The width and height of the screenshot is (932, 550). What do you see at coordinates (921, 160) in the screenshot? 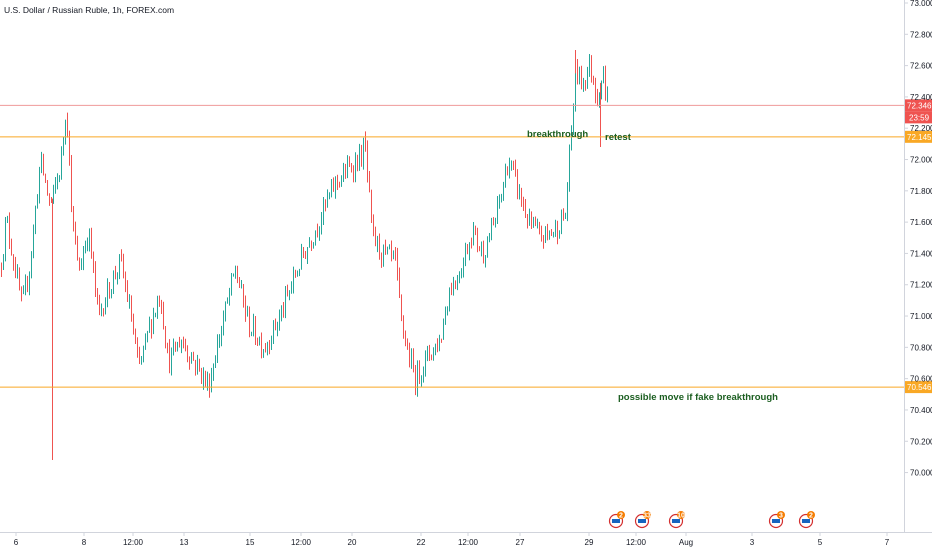
I see `price-tick-label: 72.000` at bounding box center [921, 160].